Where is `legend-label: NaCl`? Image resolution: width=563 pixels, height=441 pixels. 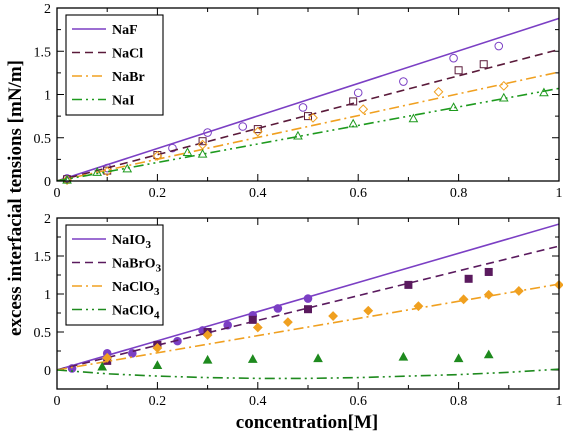 legend-label: NaCl is located at coordinates (127, 54).